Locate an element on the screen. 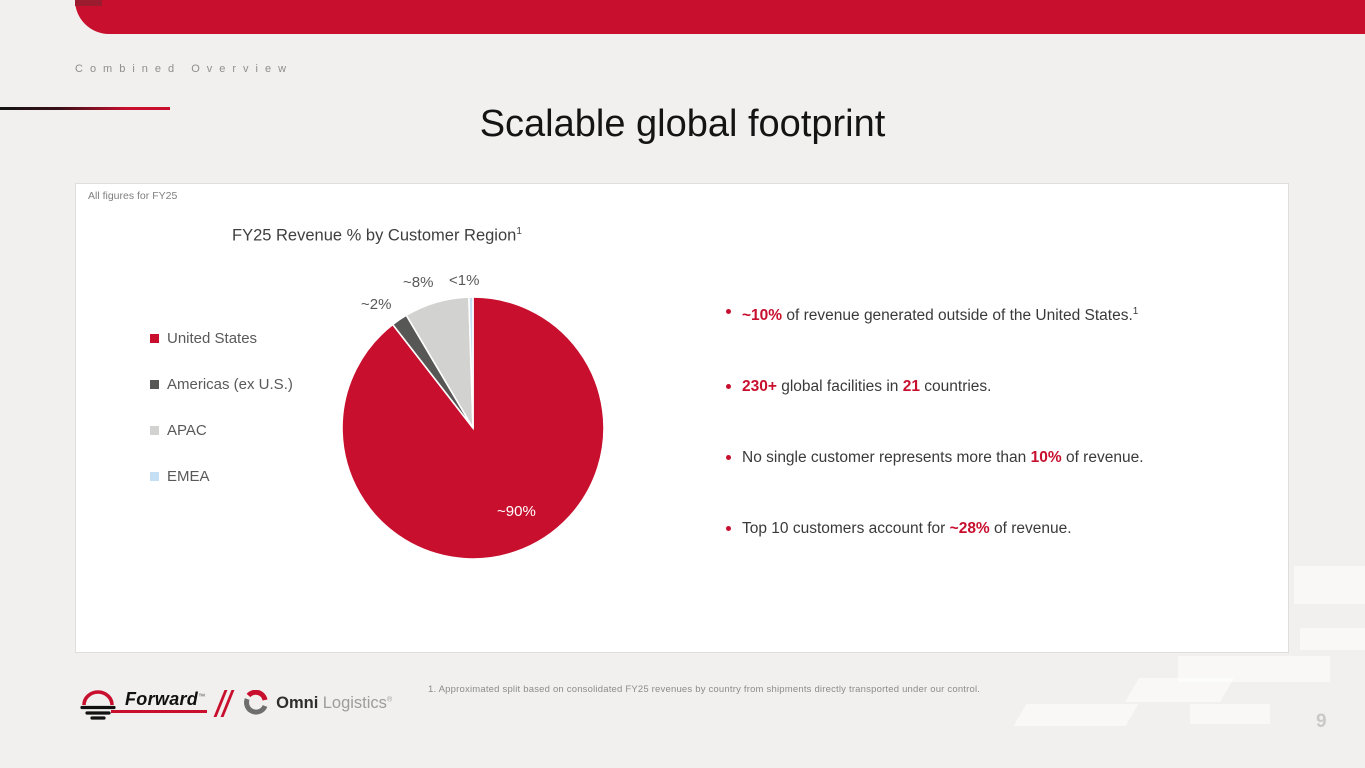  forward-wordmark: Forward™ is located at coordinates (159, 701).